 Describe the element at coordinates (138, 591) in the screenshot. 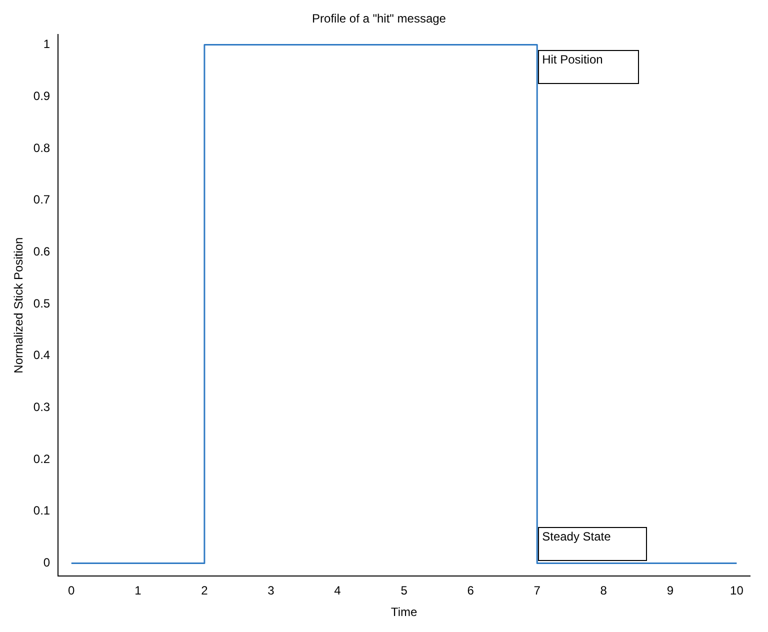

I see `x-tick-label: 1` at that location.